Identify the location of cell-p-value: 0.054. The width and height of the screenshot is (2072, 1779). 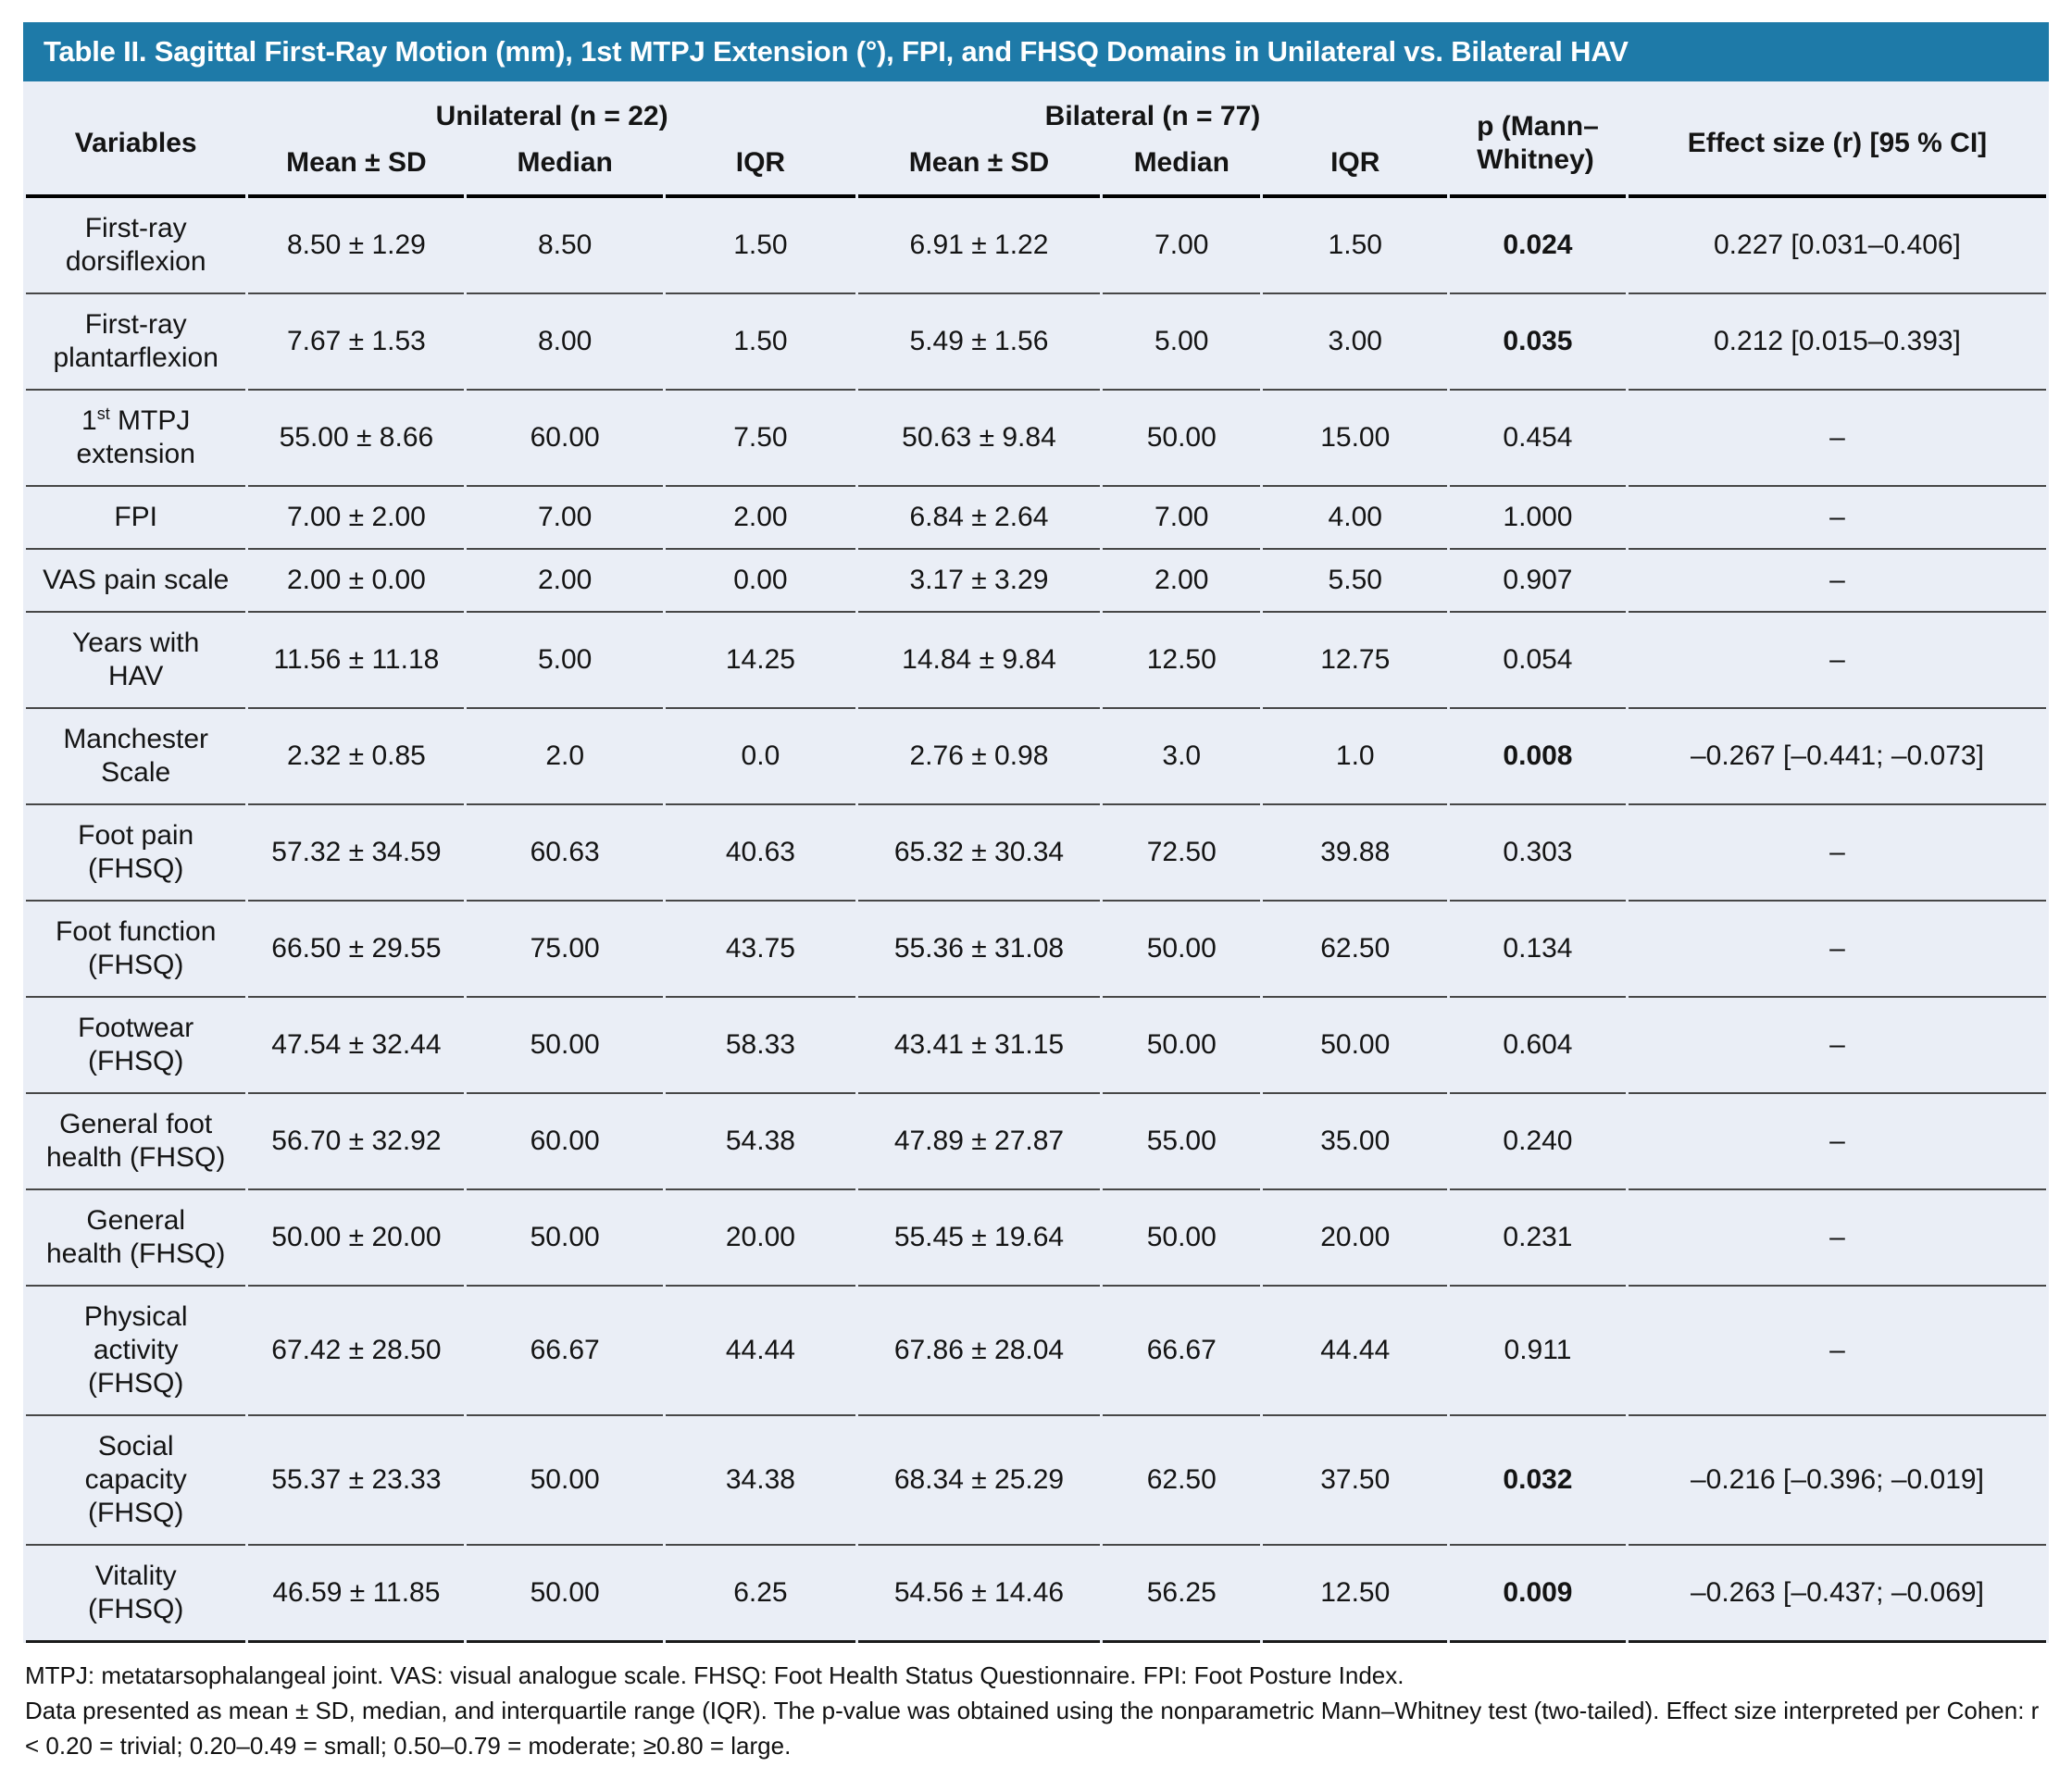
(1538, 661).